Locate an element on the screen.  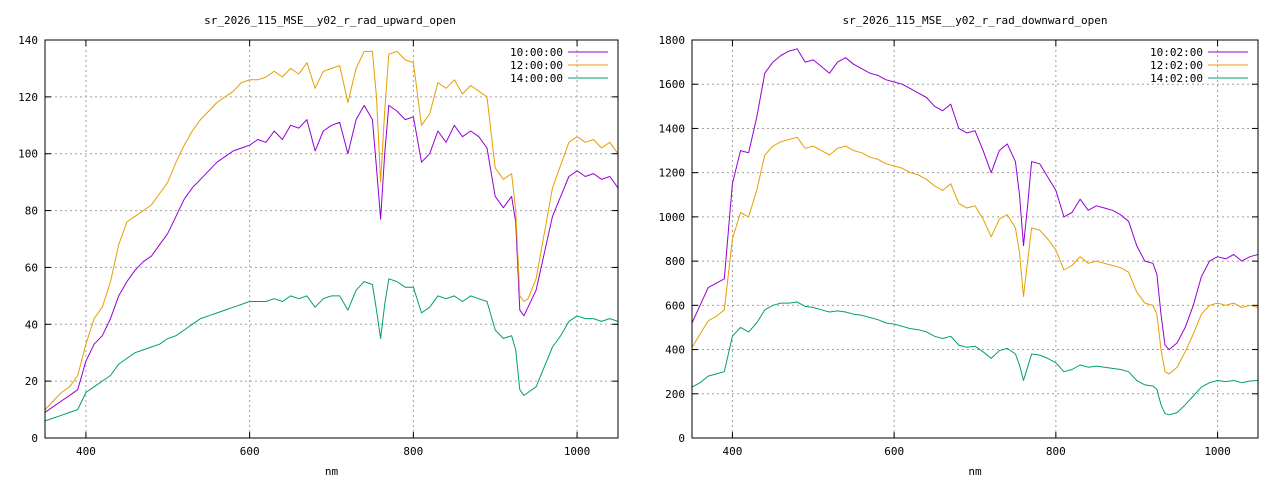
y-tick-label: 1800 is located at coordinates (672, 40).